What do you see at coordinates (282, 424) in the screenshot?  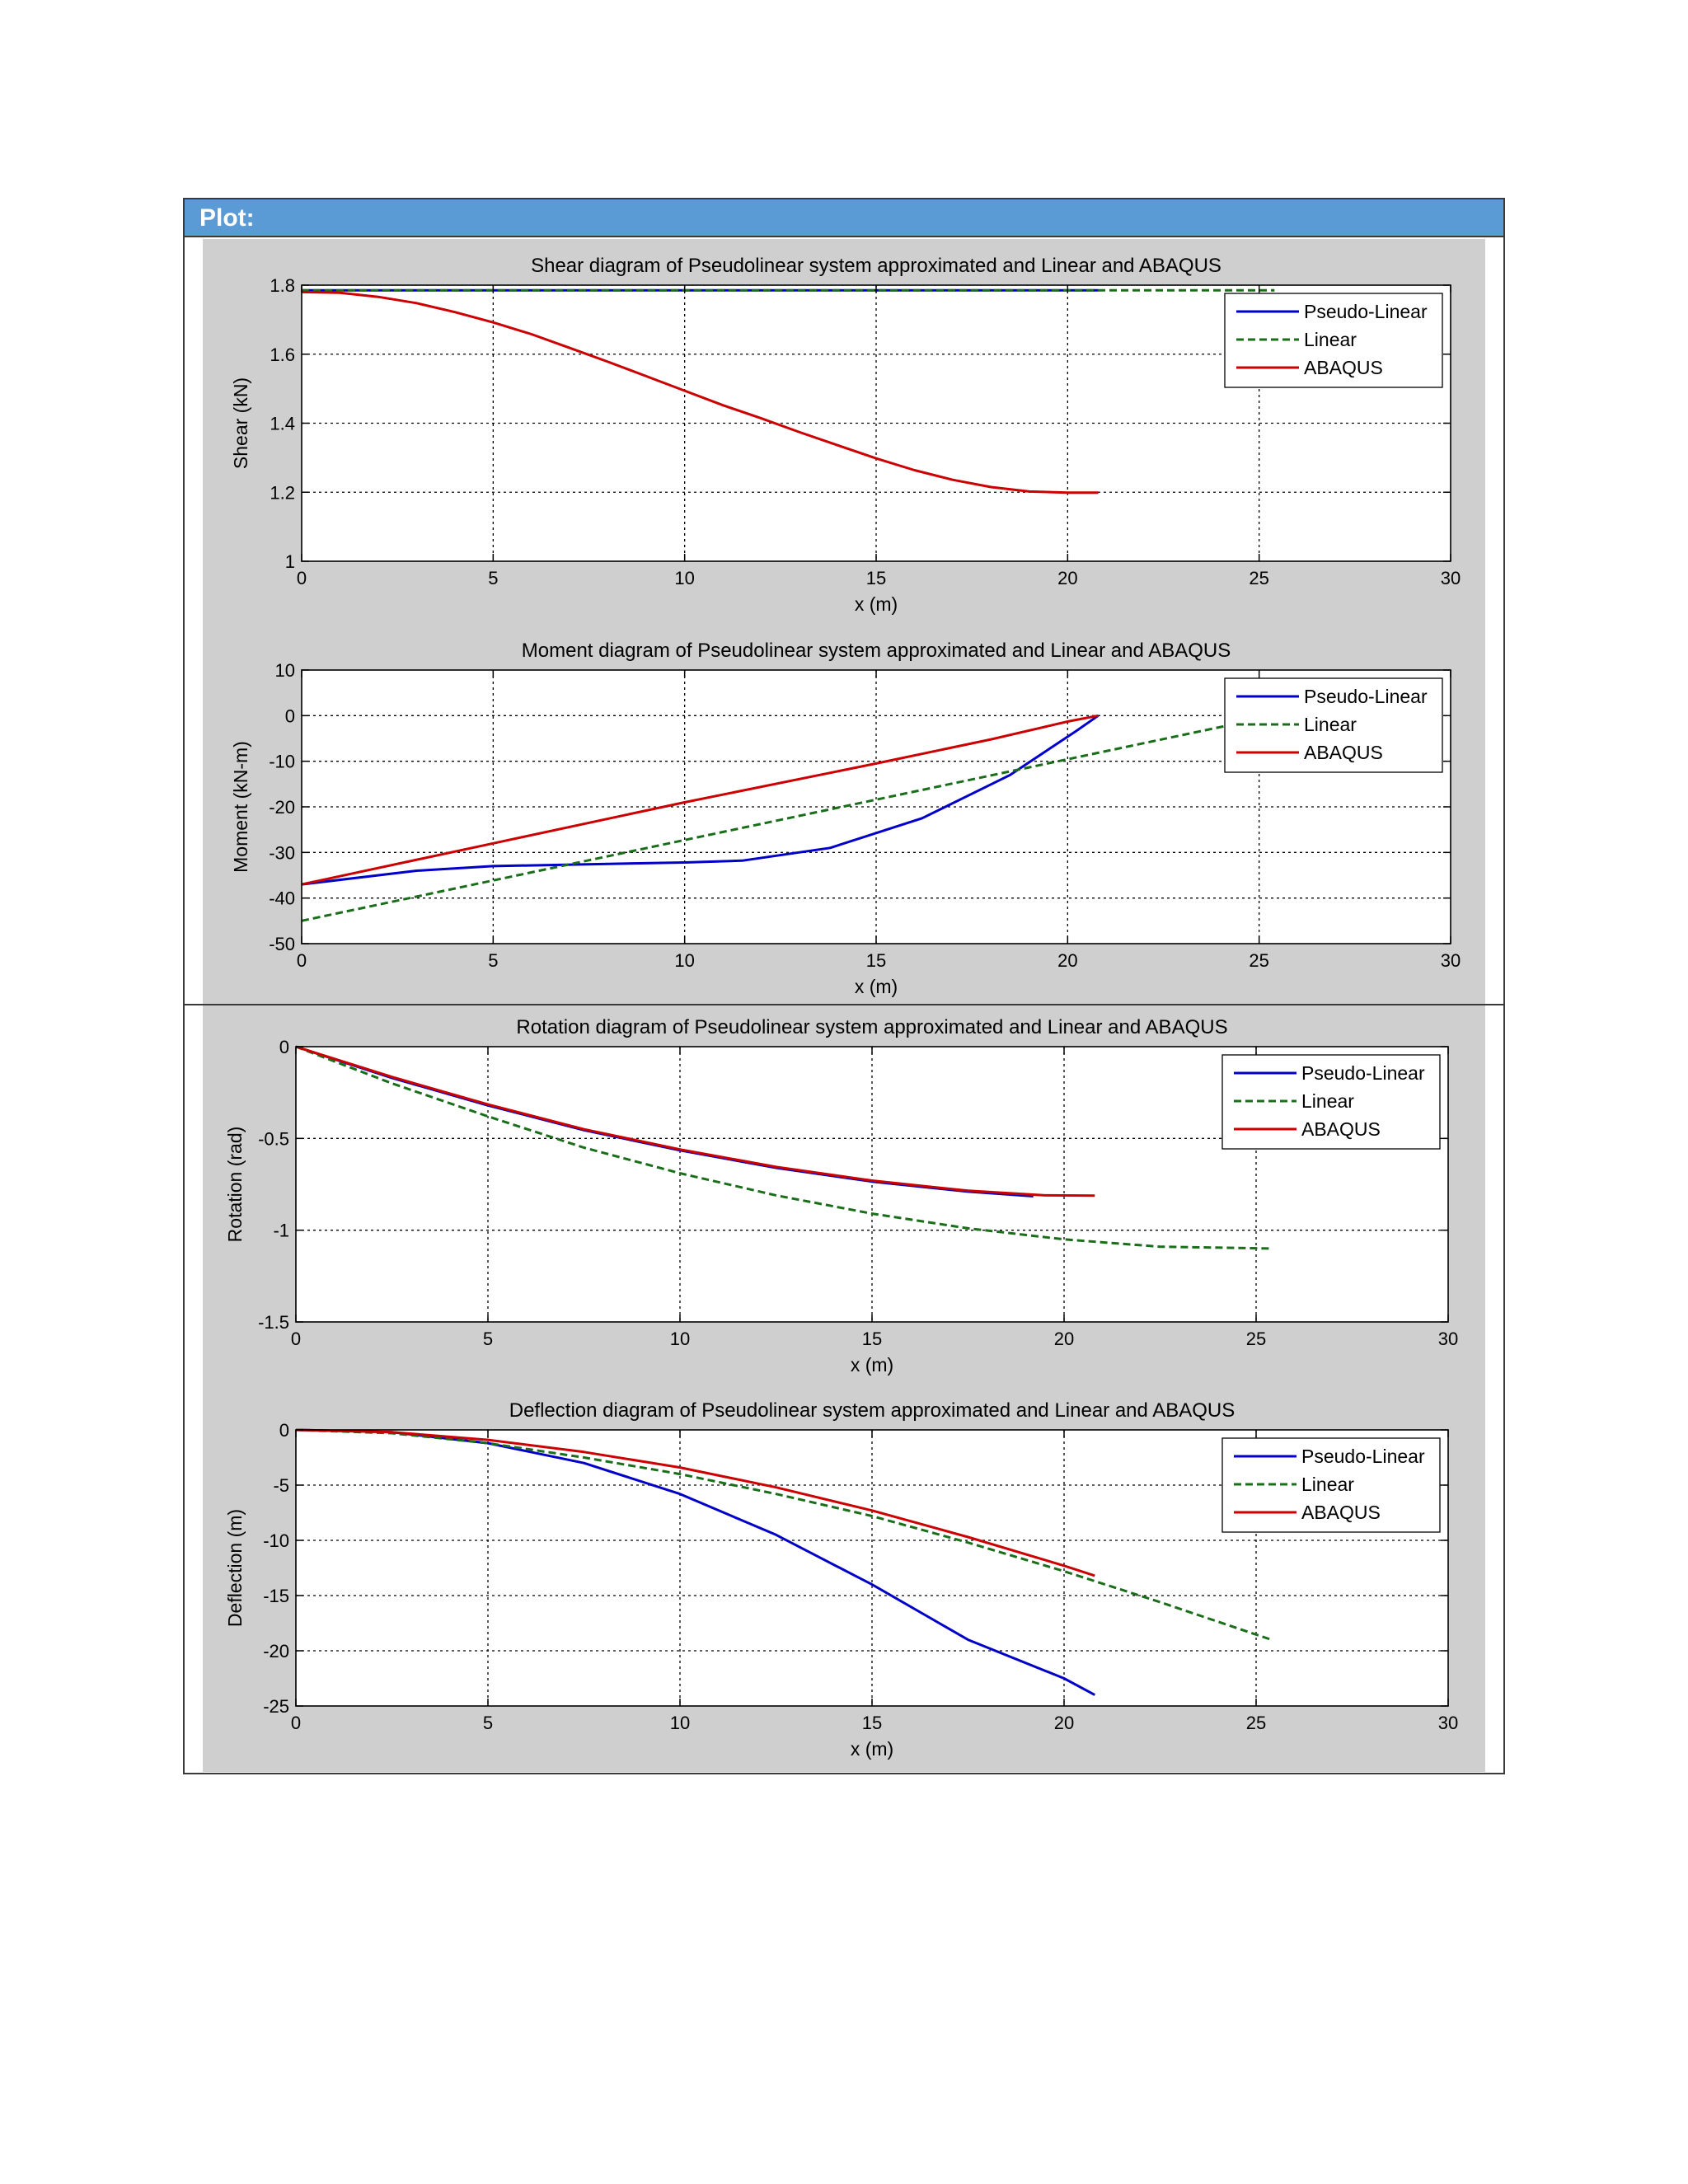 I see `y-tick-label: 1.4` at bounding box center [282, 424].